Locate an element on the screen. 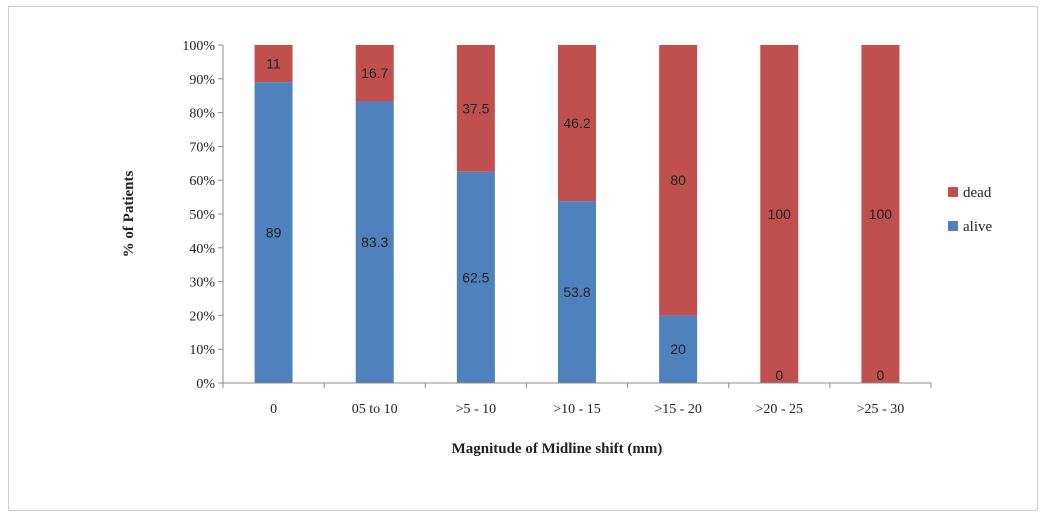  y-tick-label: 50% is located at coordinates (202, 215).